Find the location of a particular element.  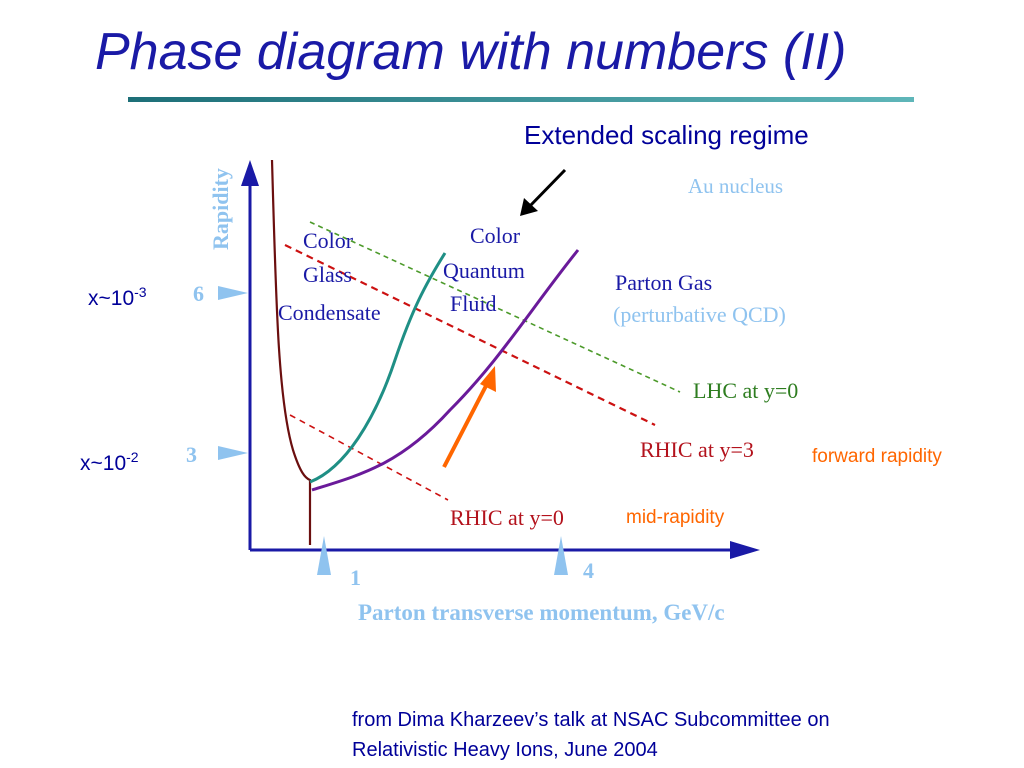

extended-scaling-label: Extended scaling regime is located at coordinates (666, 135).